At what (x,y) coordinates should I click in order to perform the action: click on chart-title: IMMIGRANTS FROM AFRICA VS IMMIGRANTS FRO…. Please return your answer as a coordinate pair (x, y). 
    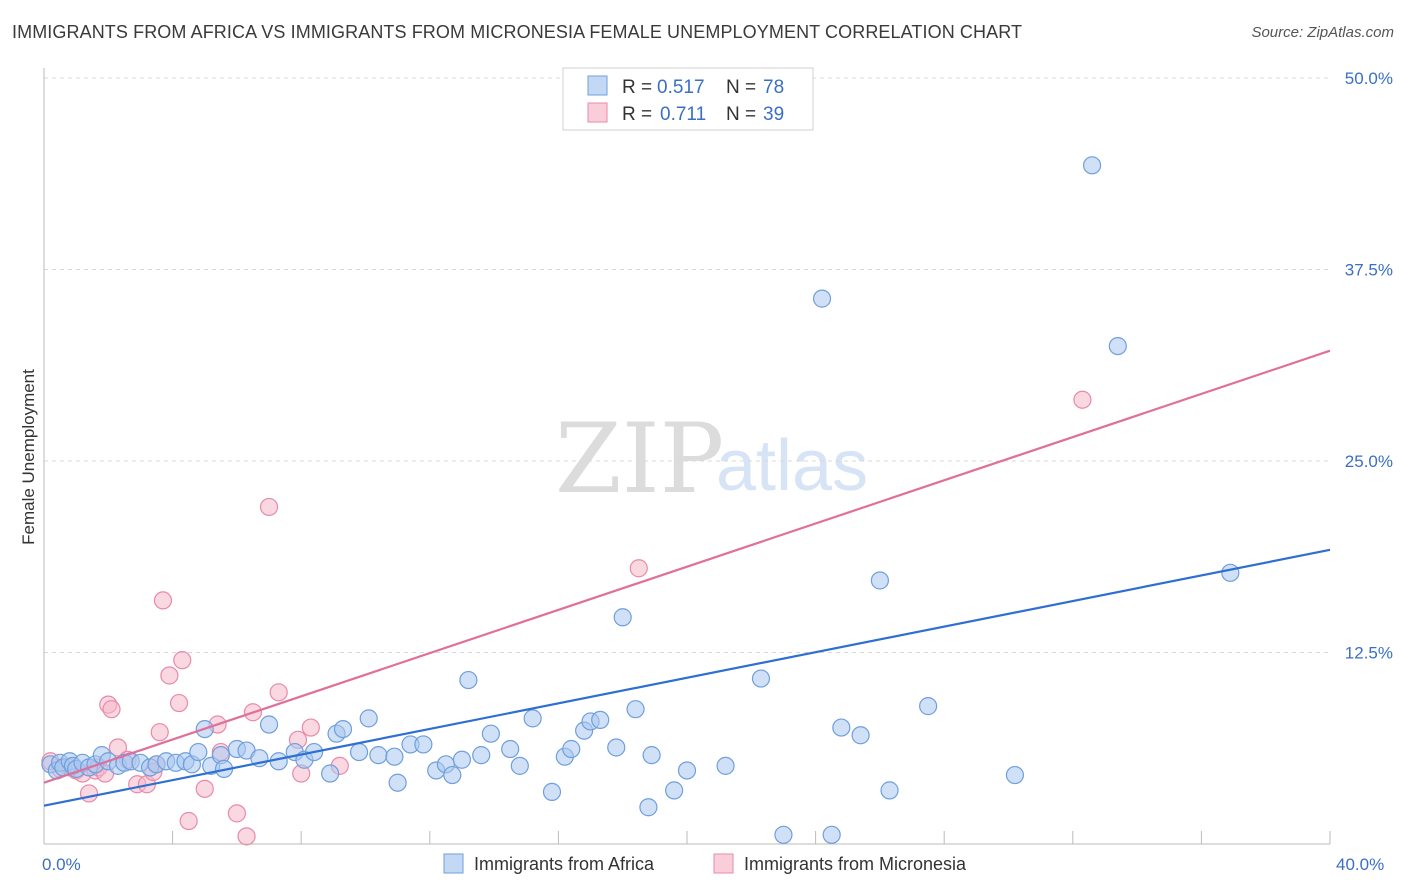
    Looking at the image, I should click on (517, 32).